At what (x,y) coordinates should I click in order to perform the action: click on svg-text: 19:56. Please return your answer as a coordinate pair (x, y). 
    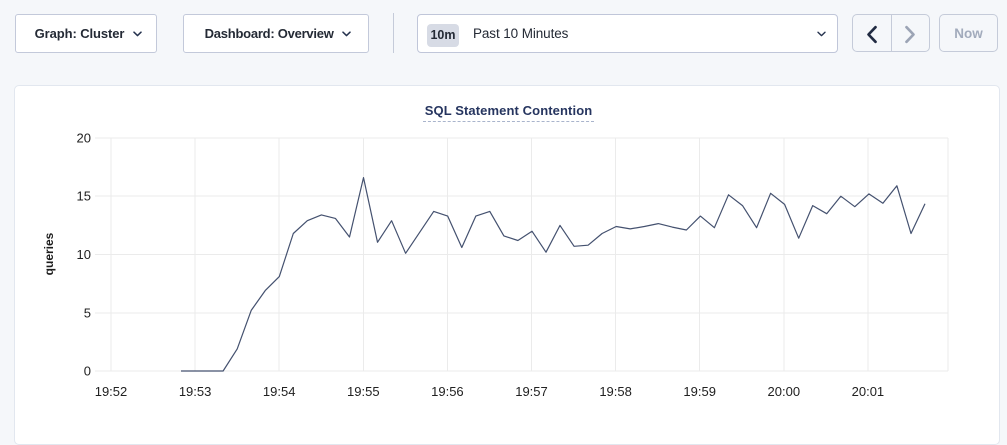
    Looking at the image, I should click on (447, 391).